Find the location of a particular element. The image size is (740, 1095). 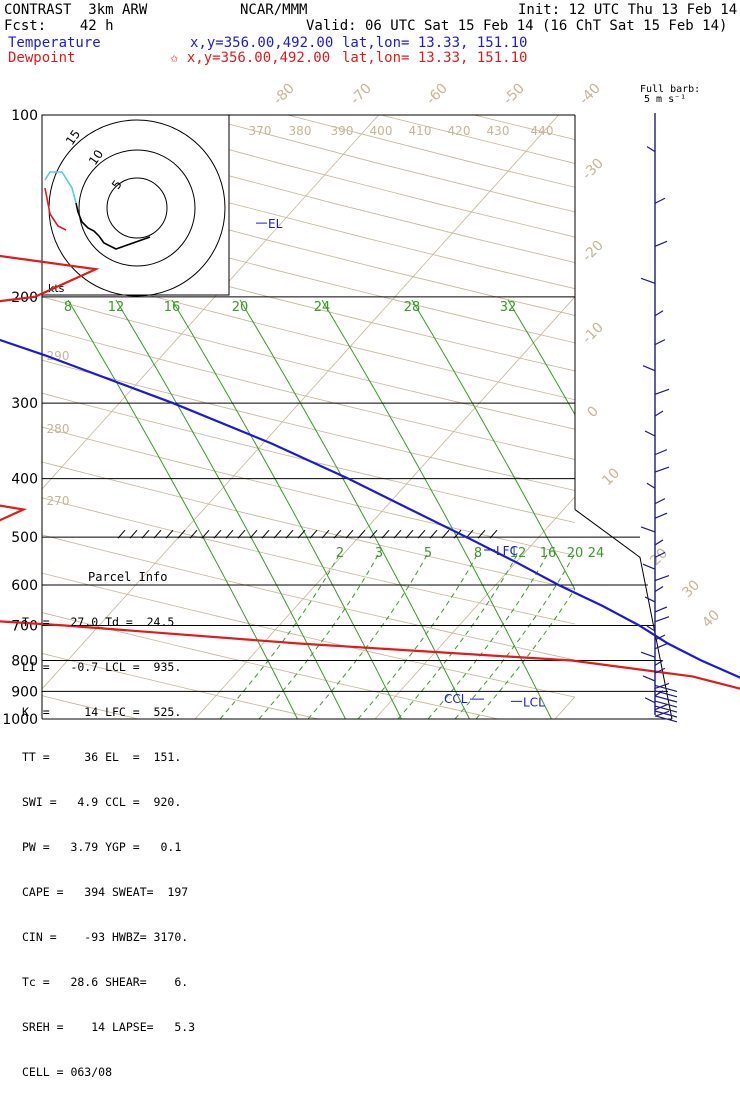

isotherm-label: 0 is located at coordinates (593, 412).